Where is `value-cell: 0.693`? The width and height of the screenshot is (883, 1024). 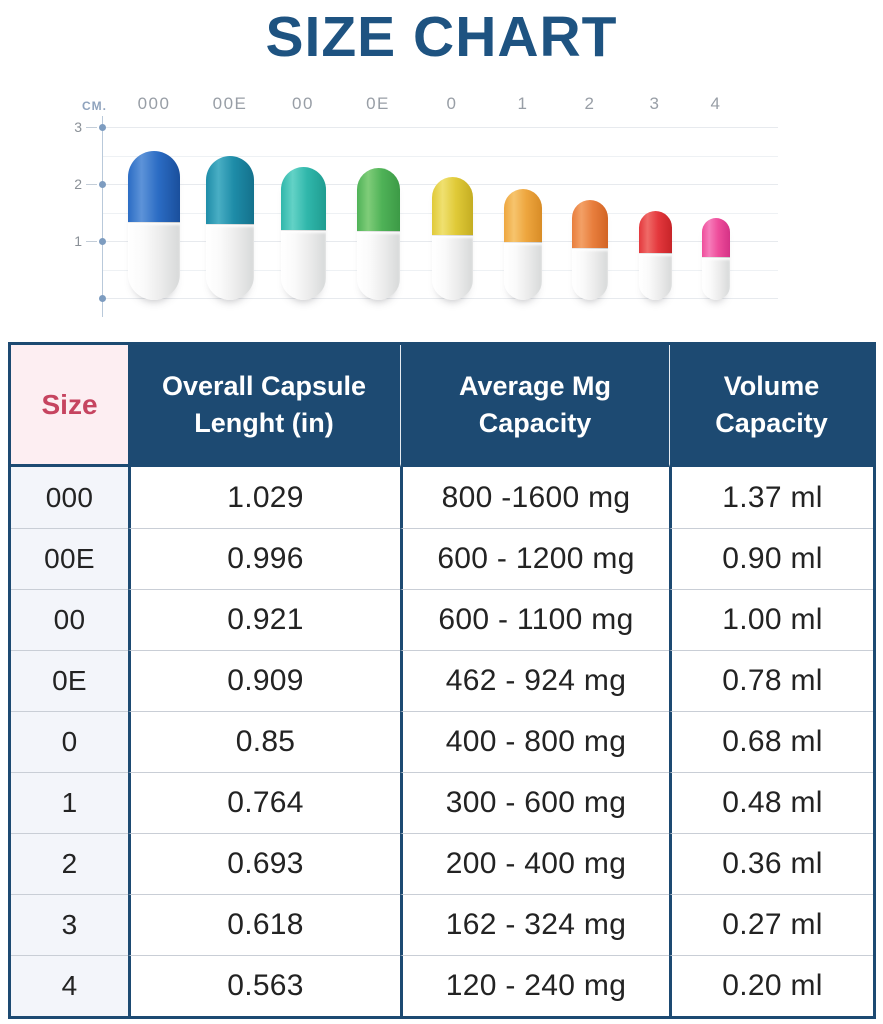
value-cell: 0.693 is located at coordinates (264, 863).